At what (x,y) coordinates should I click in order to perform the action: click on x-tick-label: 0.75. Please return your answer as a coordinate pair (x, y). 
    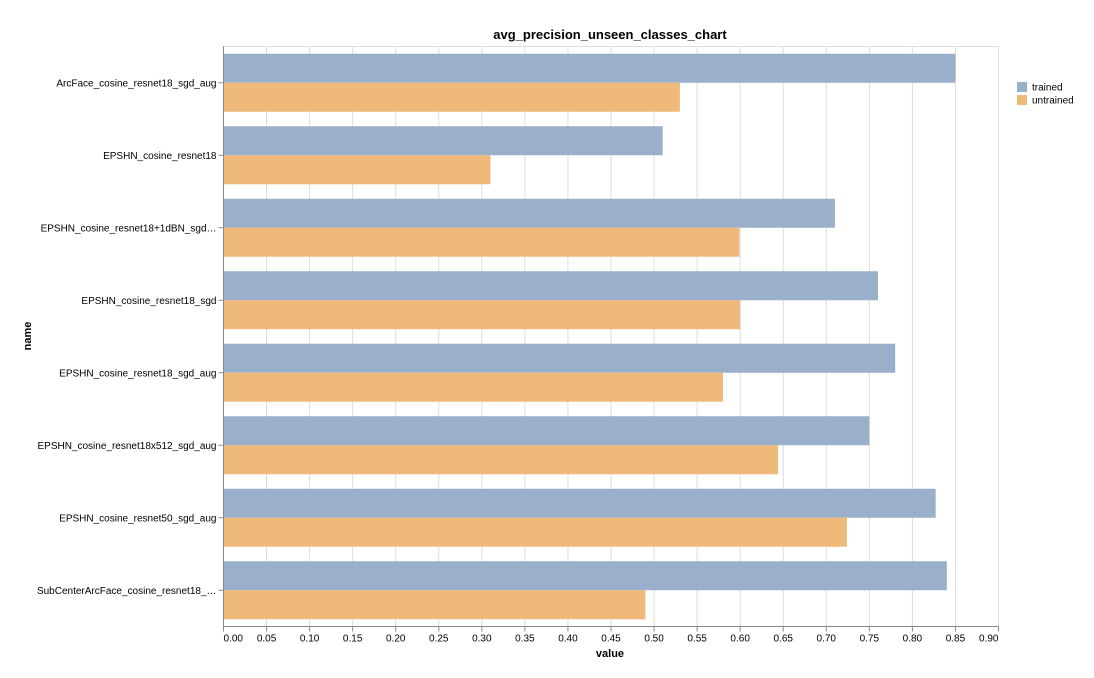
    Looking at the image, I should click on (870, 639).